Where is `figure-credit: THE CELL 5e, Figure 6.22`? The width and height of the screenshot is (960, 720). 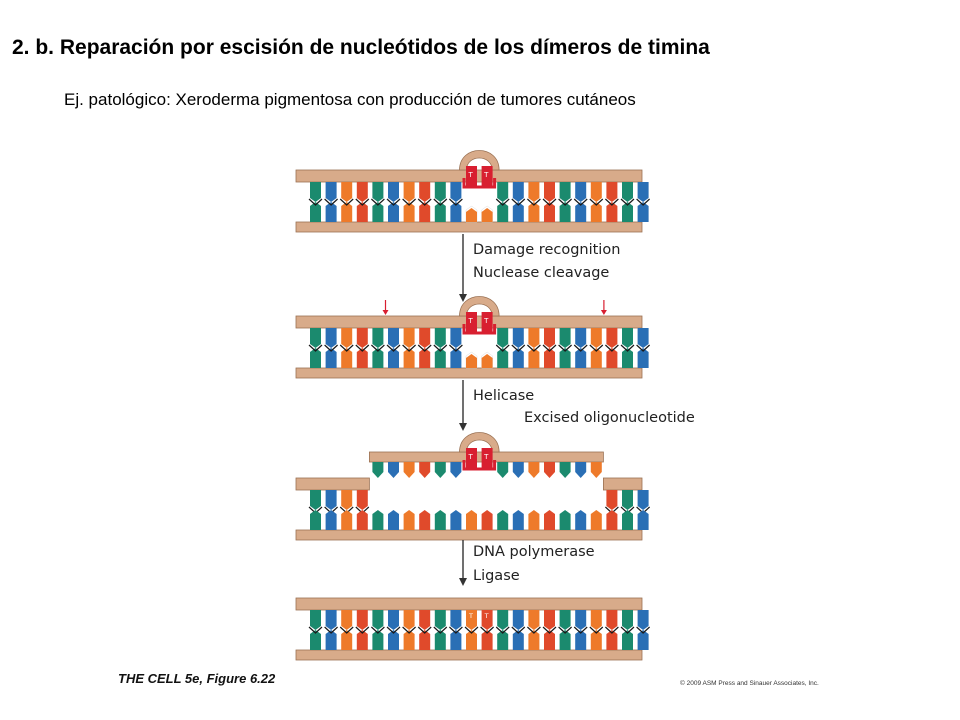 figure-credit: THE CELL 5e, Figure 6.22 is located at coordinates (197, 678).